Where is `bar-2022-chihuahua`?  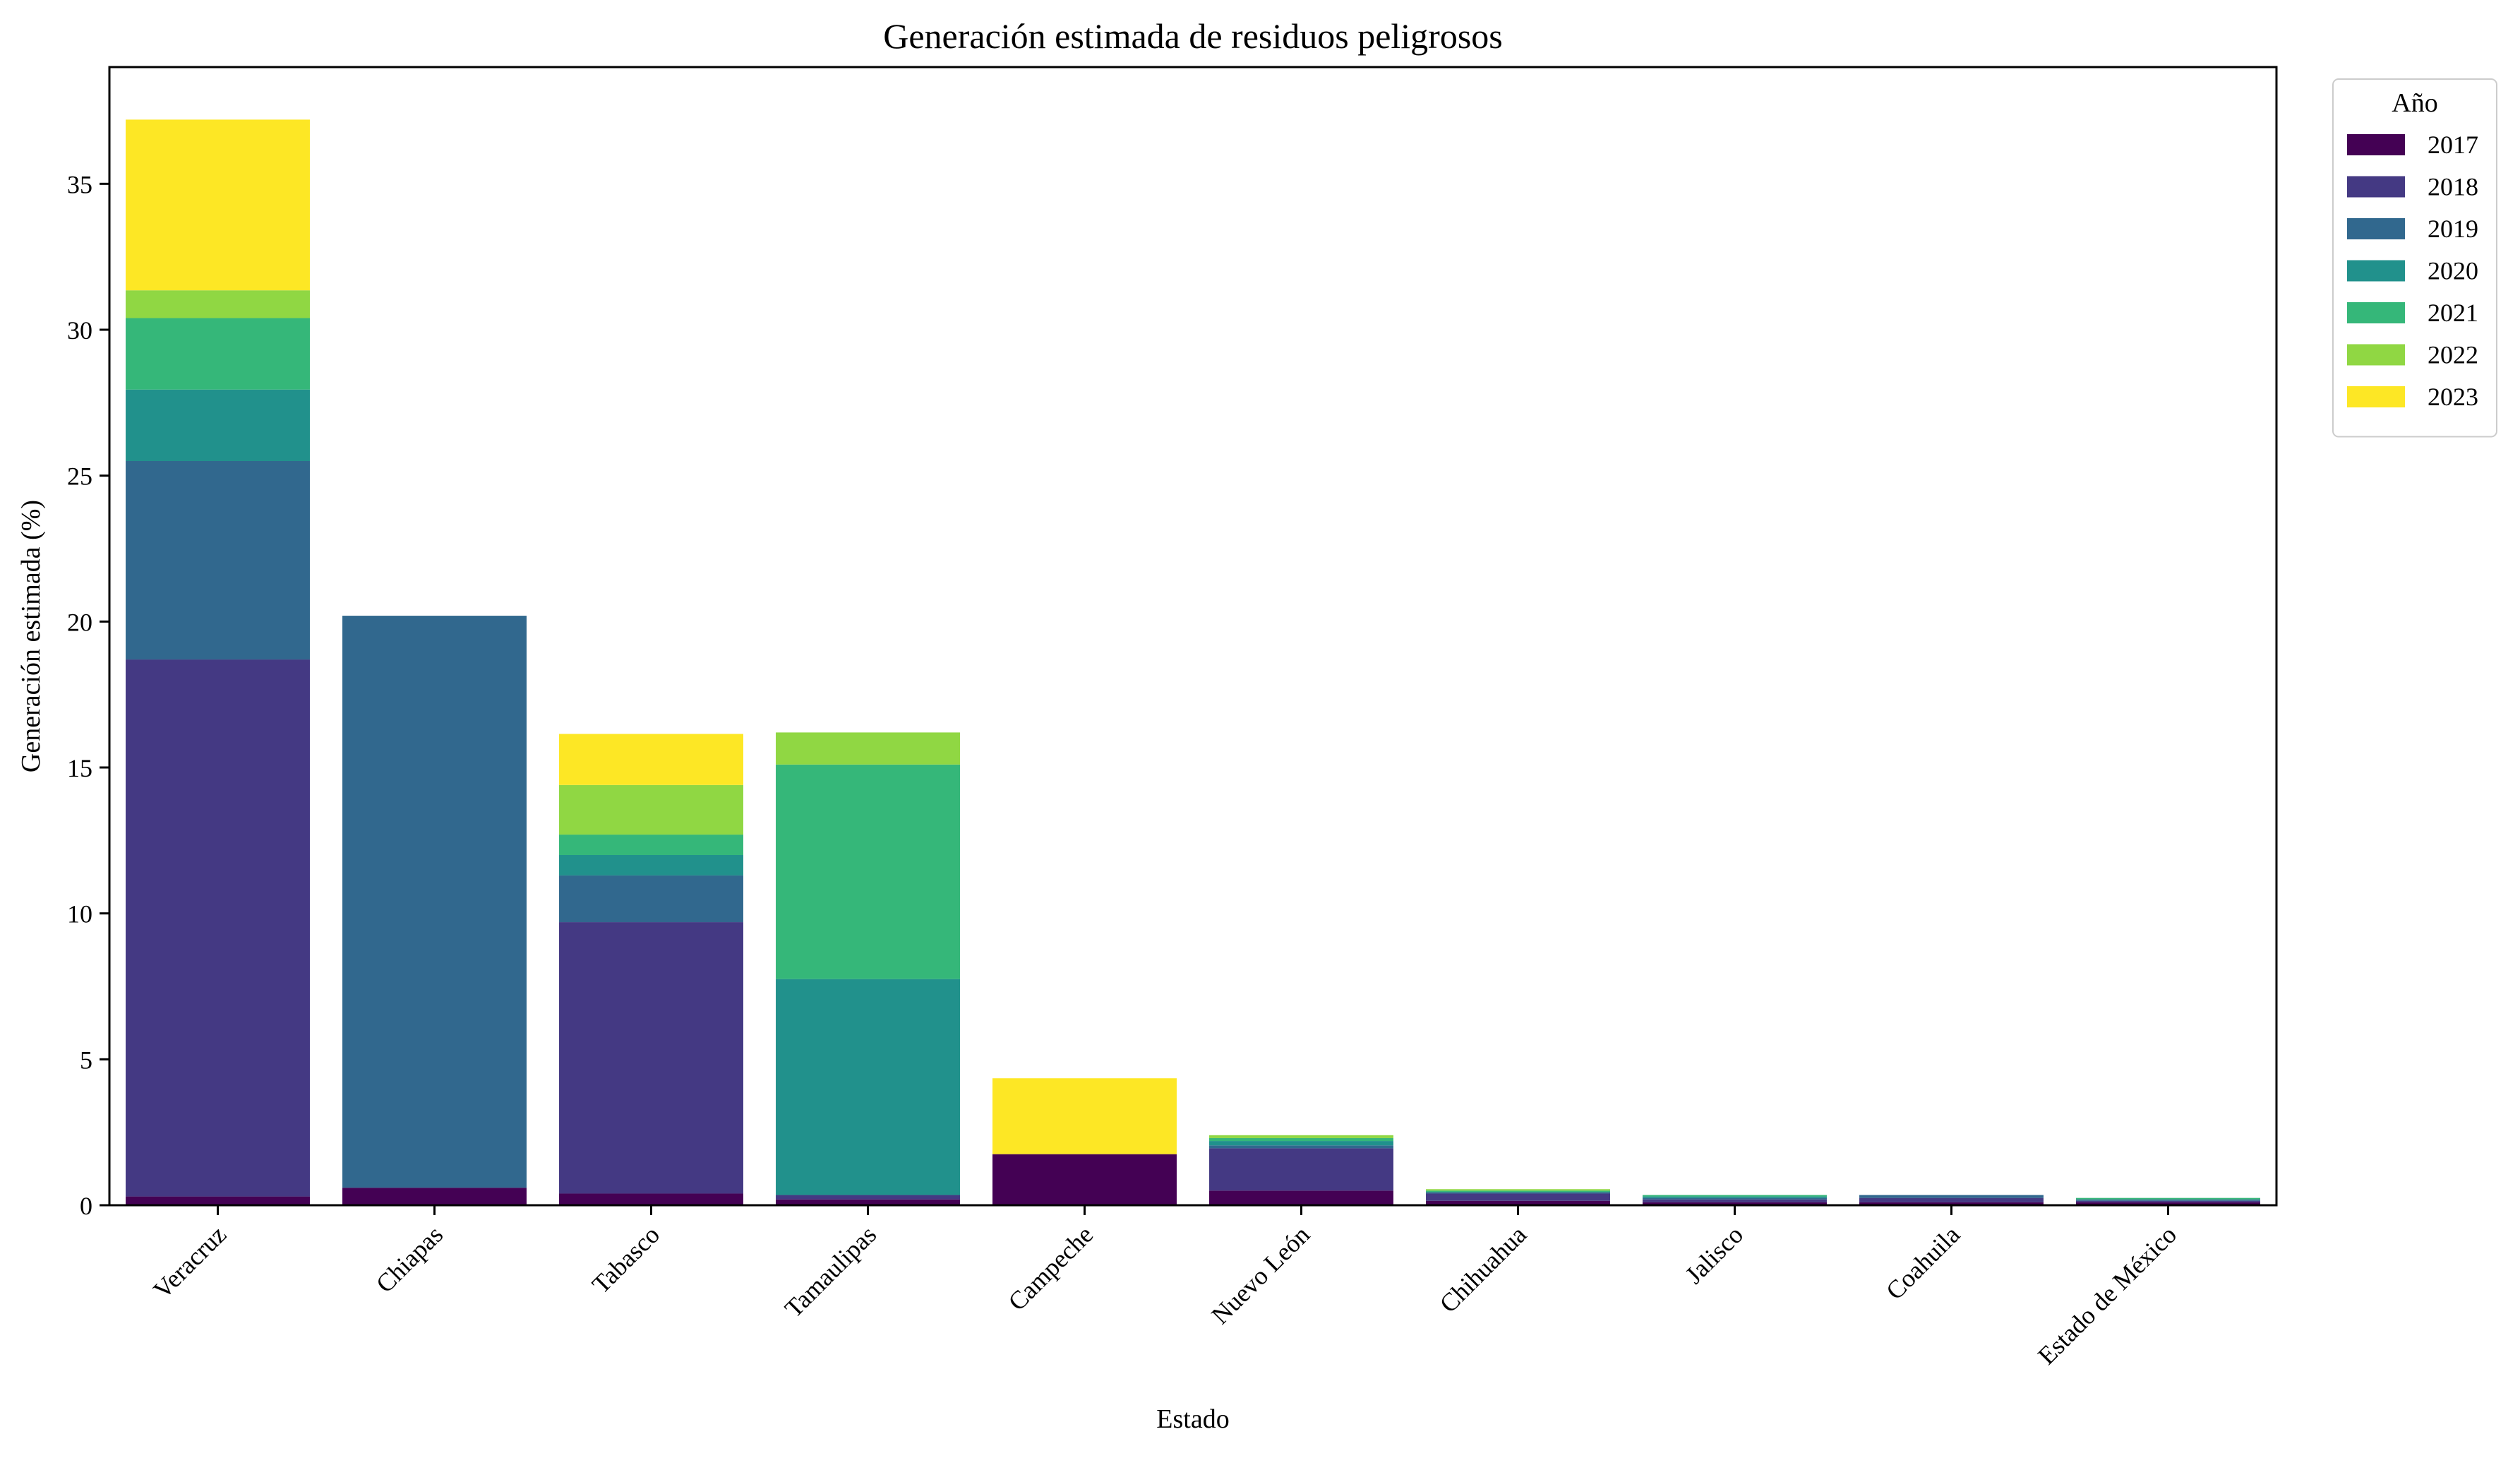
bar-2022-chihuahua is located at coordinates (1518, 1190).